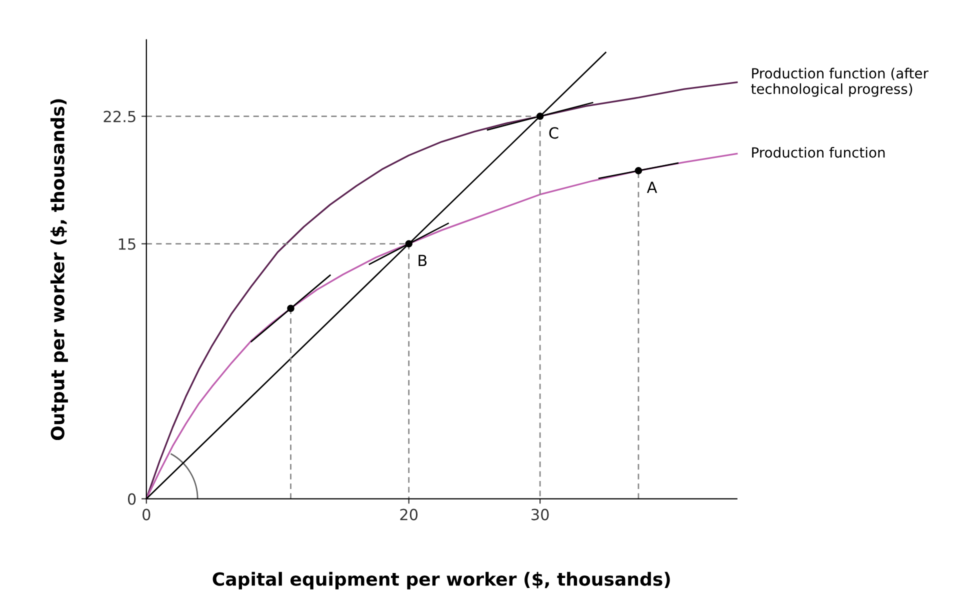 This screenshot has height=612, width=976. I want to click on y-tick-label: 15, so click(127, 244).